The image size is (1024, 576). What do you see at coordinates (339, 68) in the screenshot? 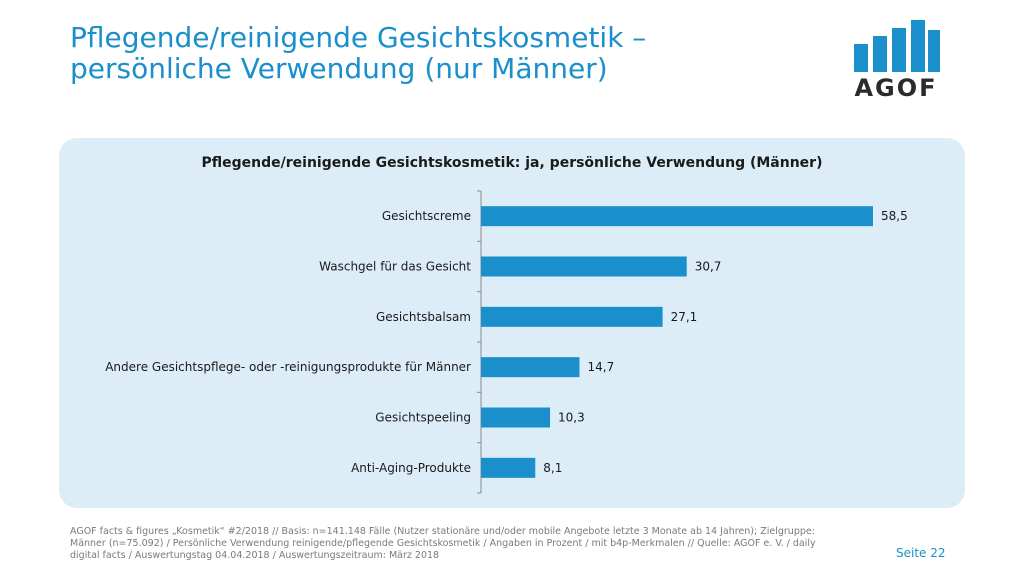
I see `page-title-line2: persönliche Verwendung (nur Männer)` at bounding box center [339, 68].